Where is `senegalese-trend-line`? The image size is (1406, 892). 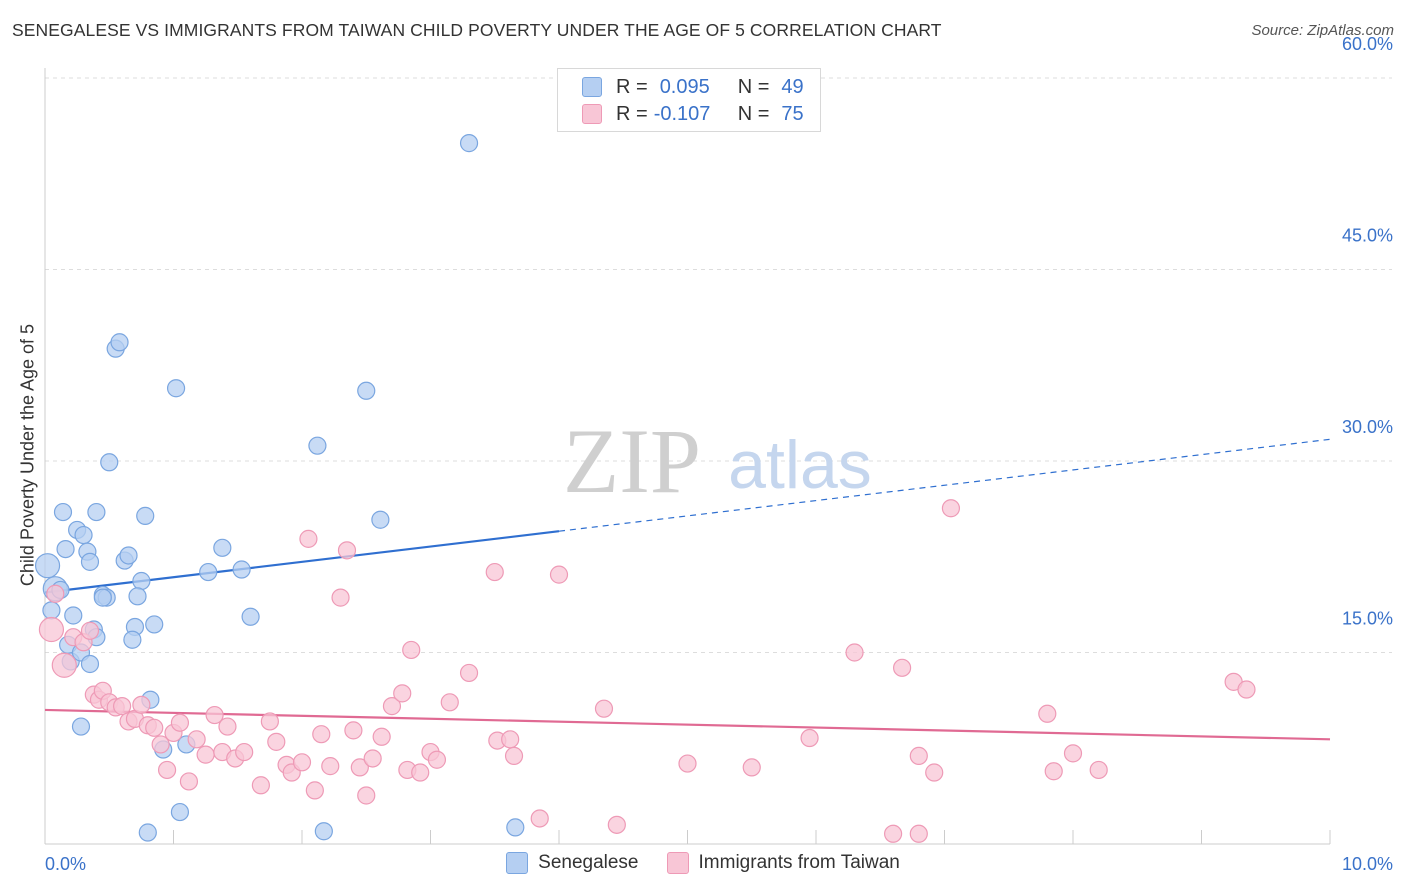
senegalese-trend-line is located at coordinates (302, 562).